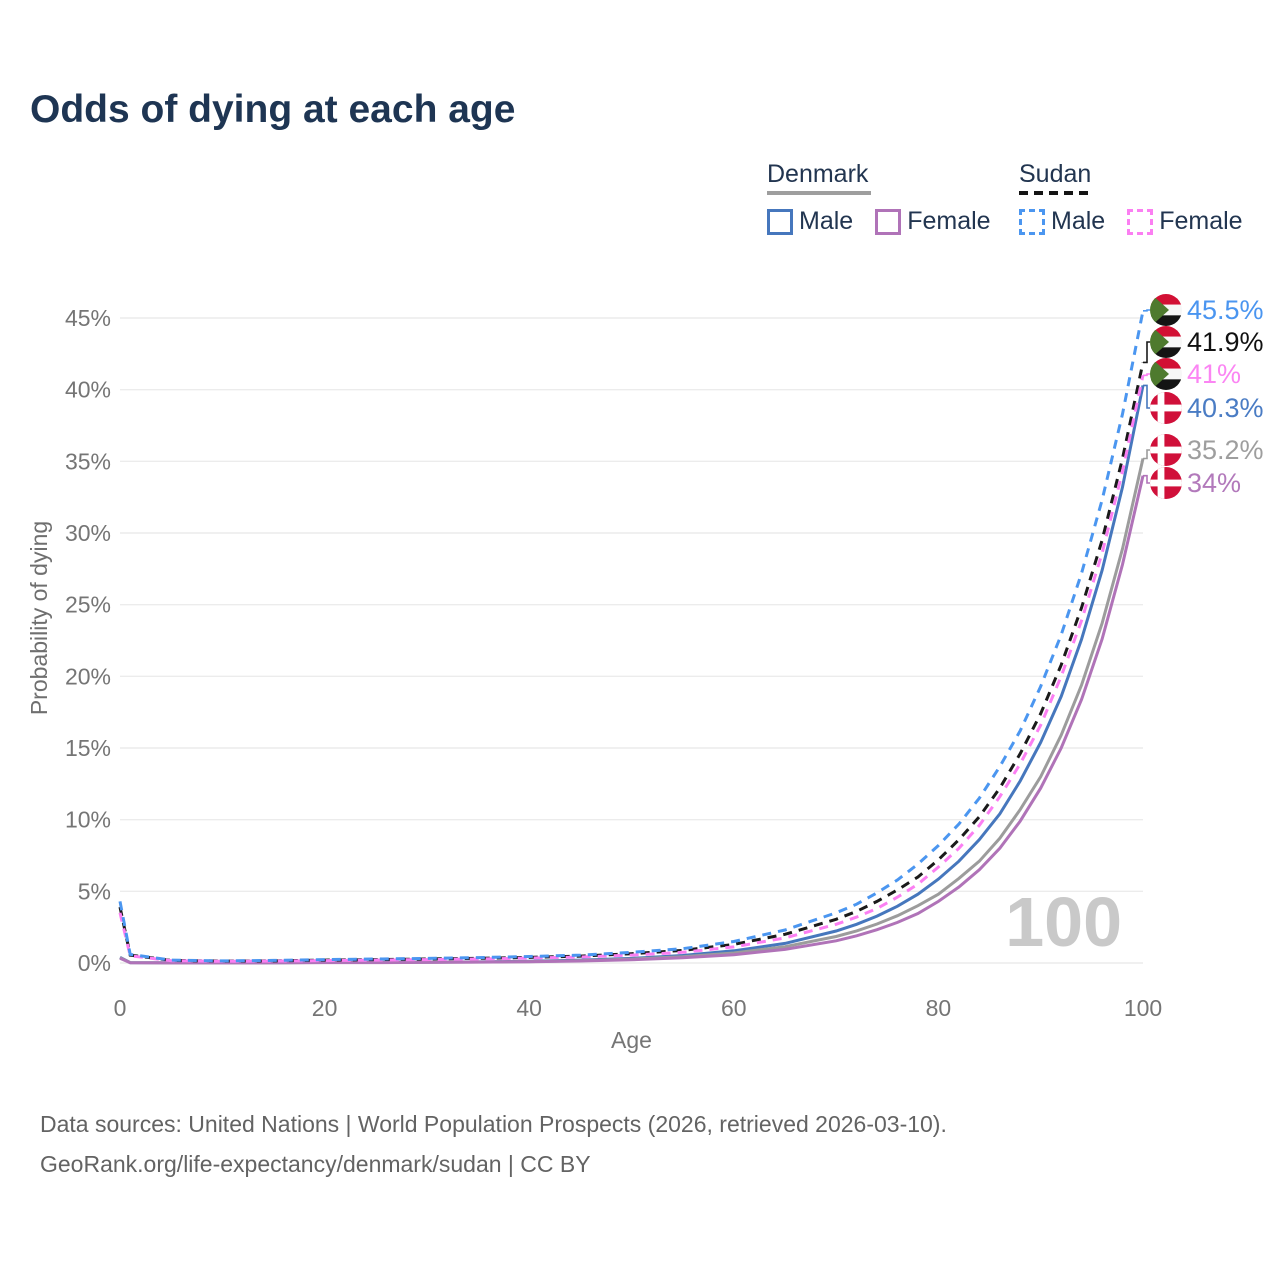 The image size is (1280, 1285). Describe the element at coordinates (1078, 221) in the screenshot. I see `legend-label-sudan-male: Male` at that location.